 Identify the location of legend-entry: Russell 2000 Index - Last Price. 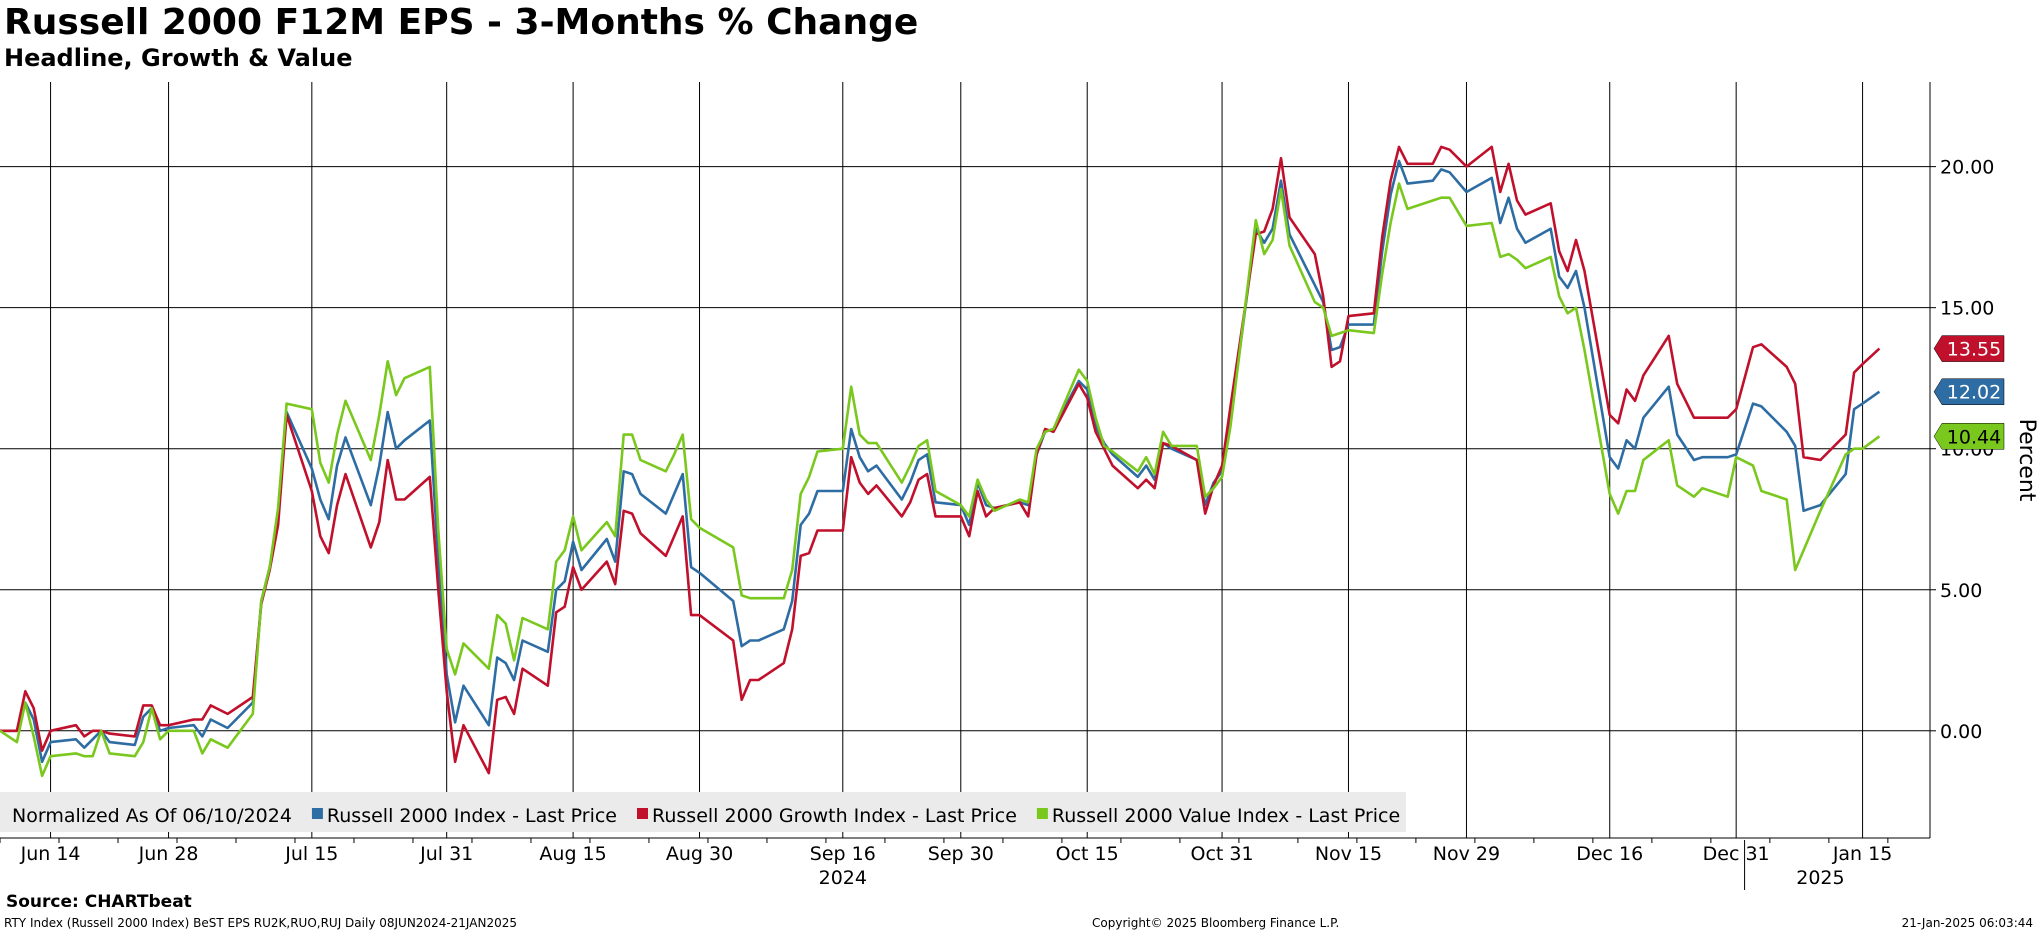
(472, 816).